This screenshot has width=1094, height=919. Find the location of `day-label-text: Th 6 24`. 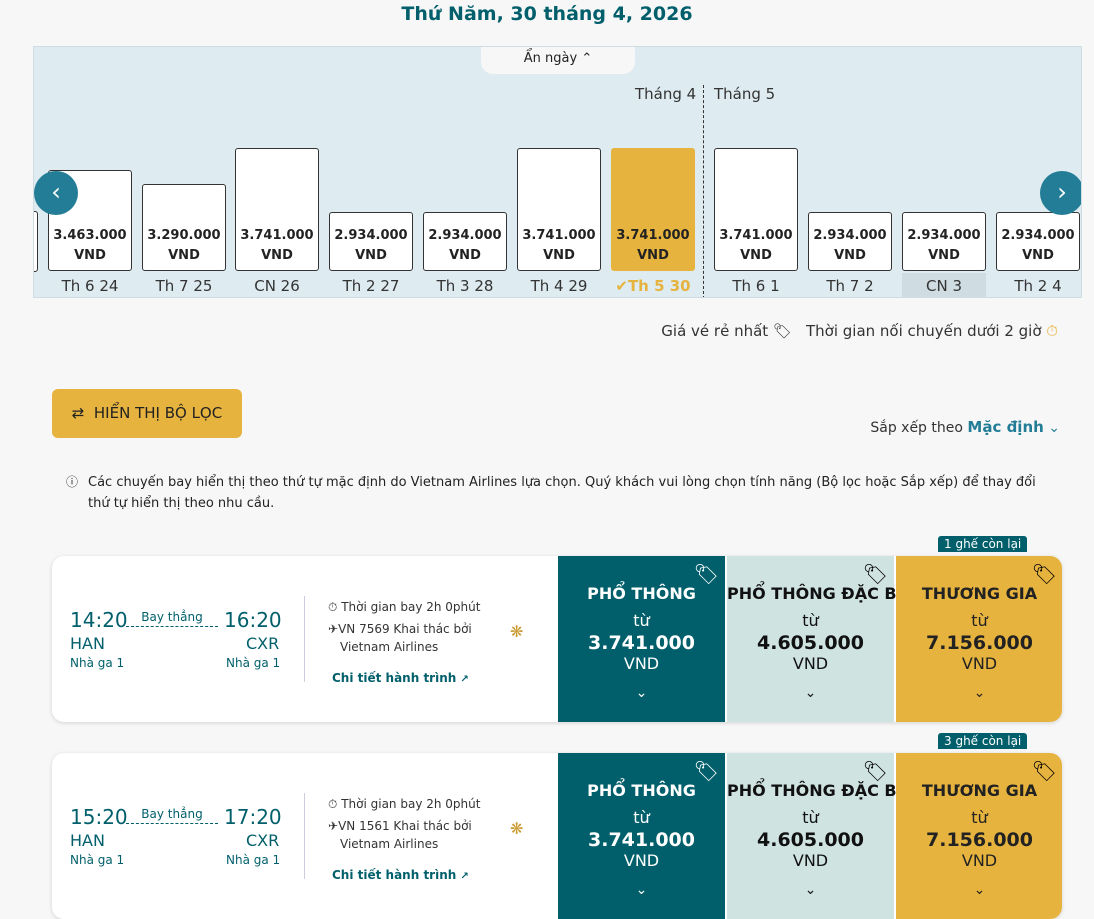

day-label-text: Th 6 24 is located at coordinates (90, 286).